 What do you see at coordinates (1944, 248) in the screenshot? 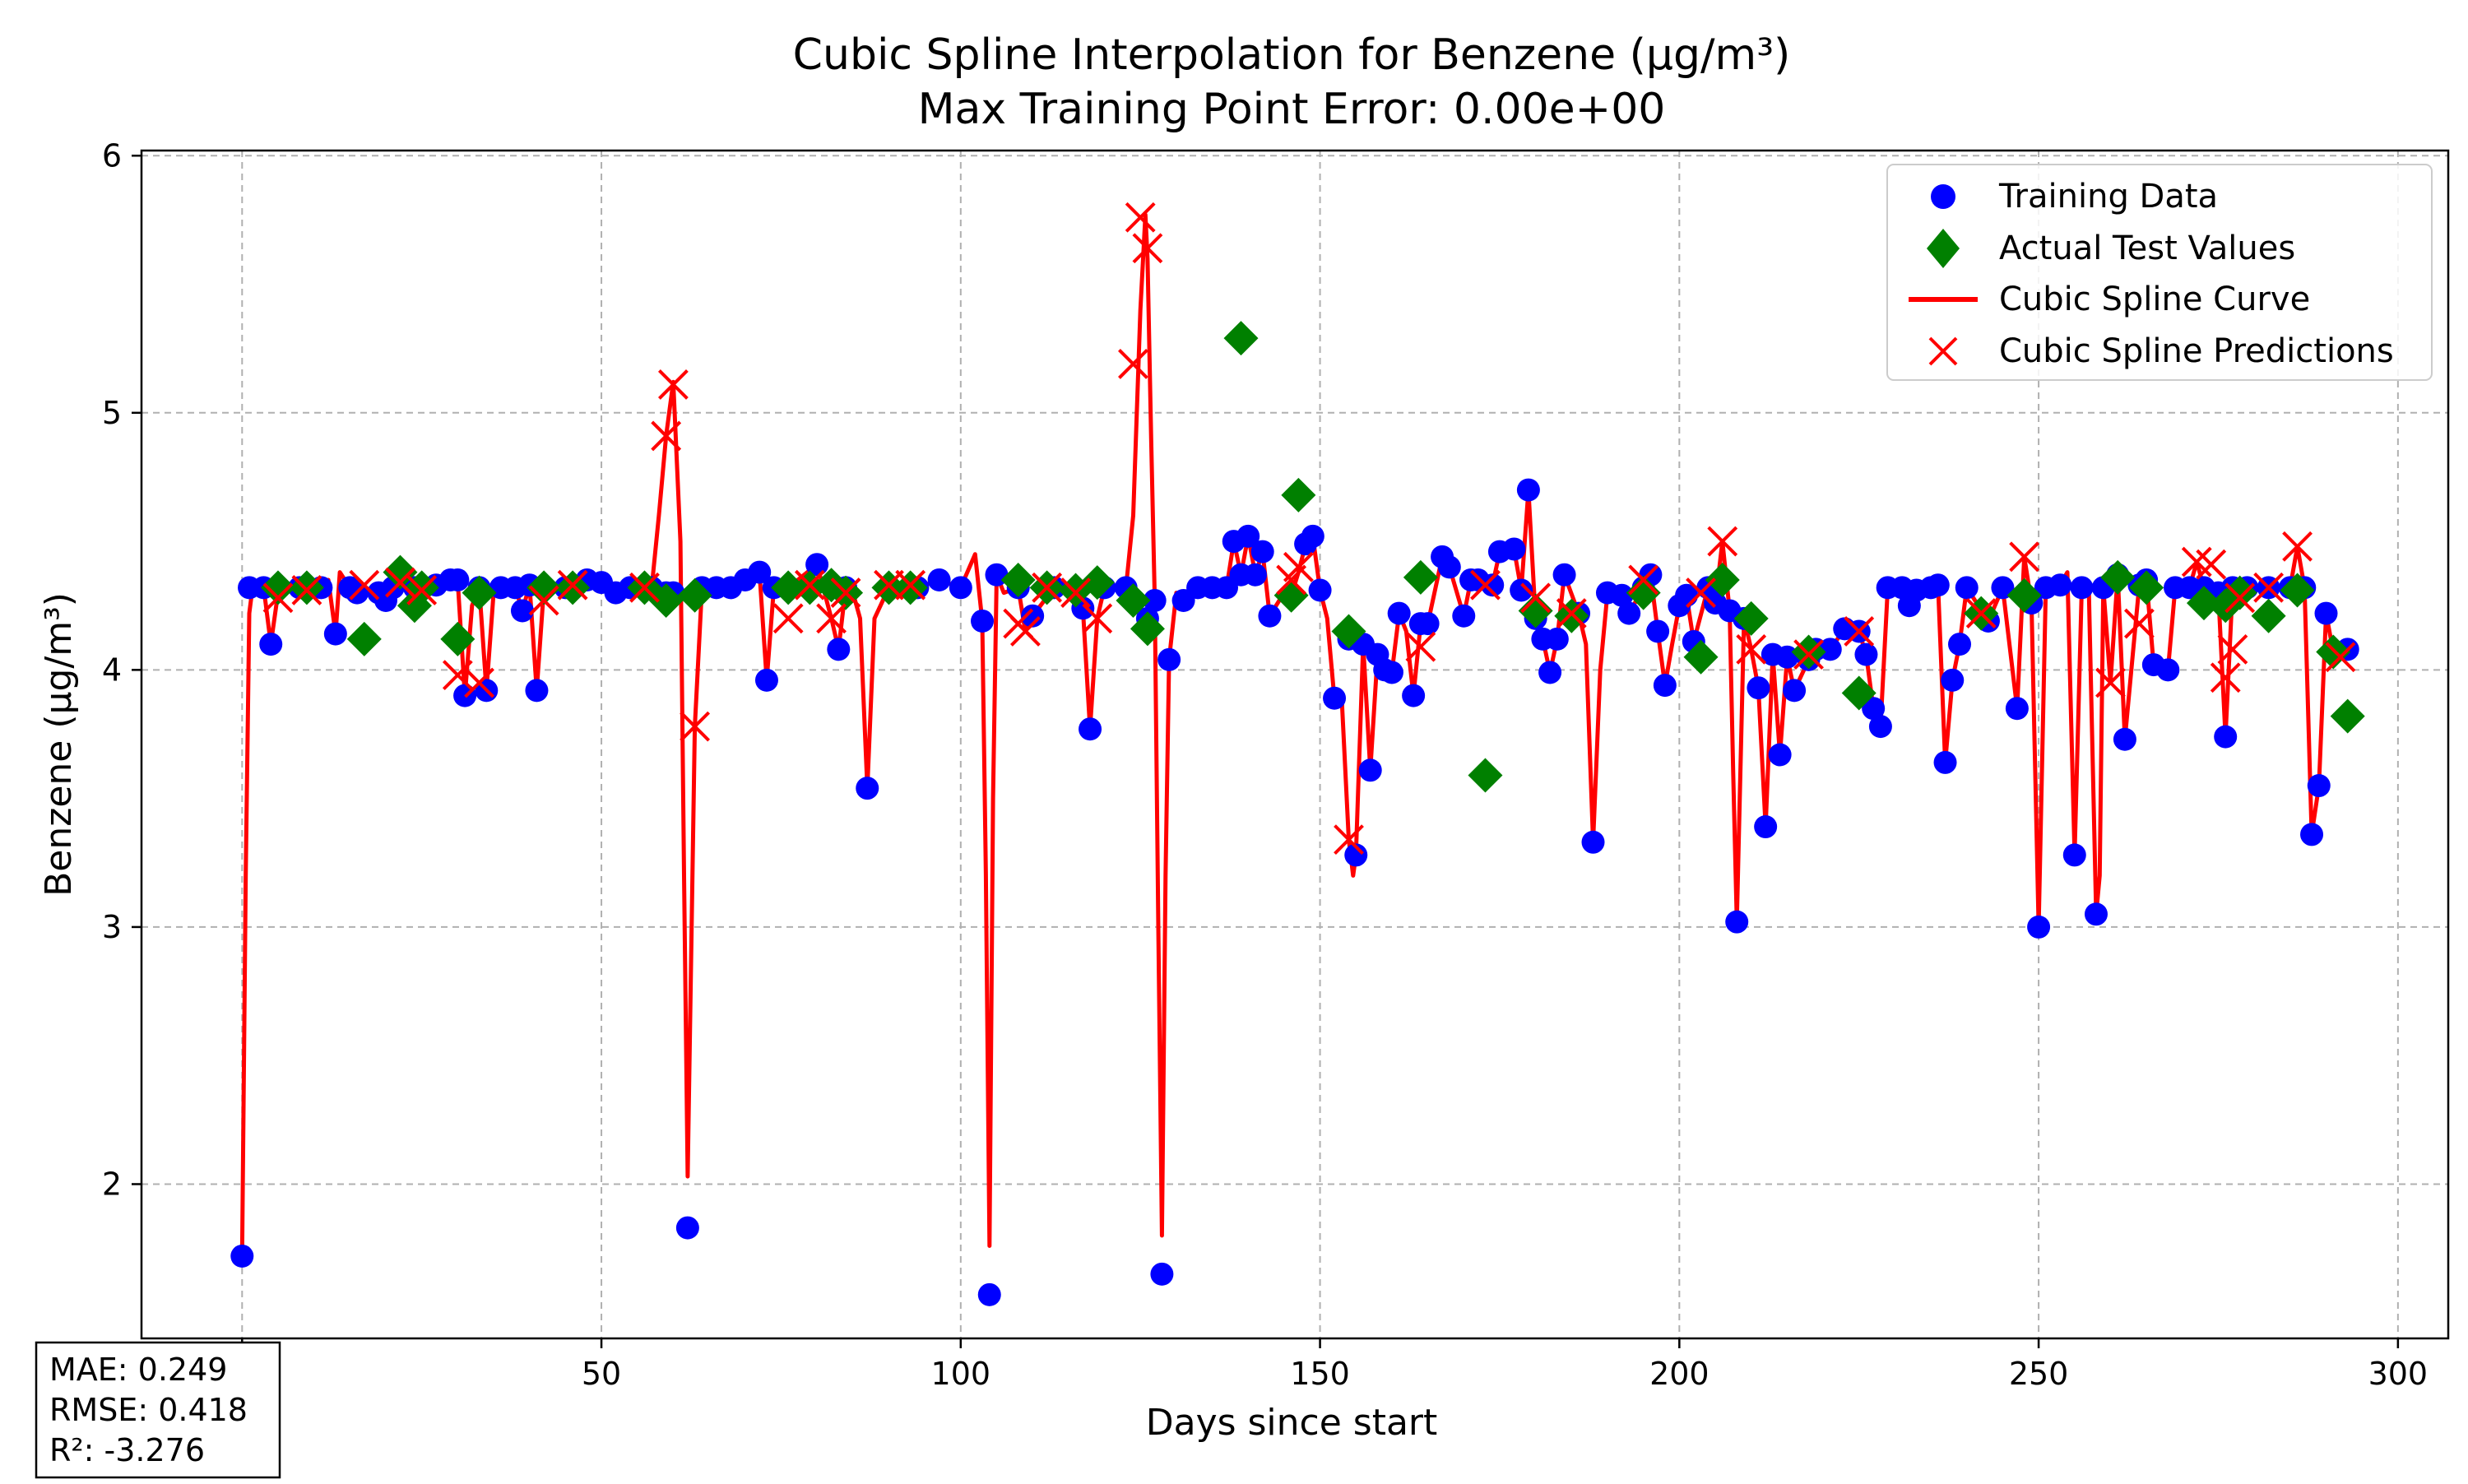
I see `legend-test-marker` at bounding box center [1944, 248].